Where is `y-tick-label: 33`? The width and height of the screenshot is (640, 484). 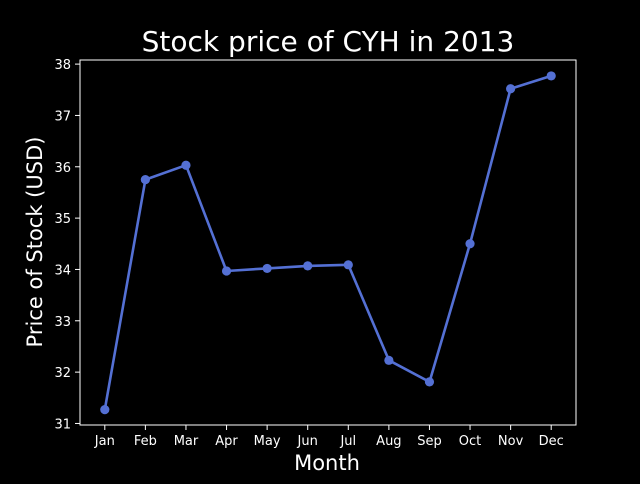
y-tick-label: 33 is located at coordinates (62, 322).